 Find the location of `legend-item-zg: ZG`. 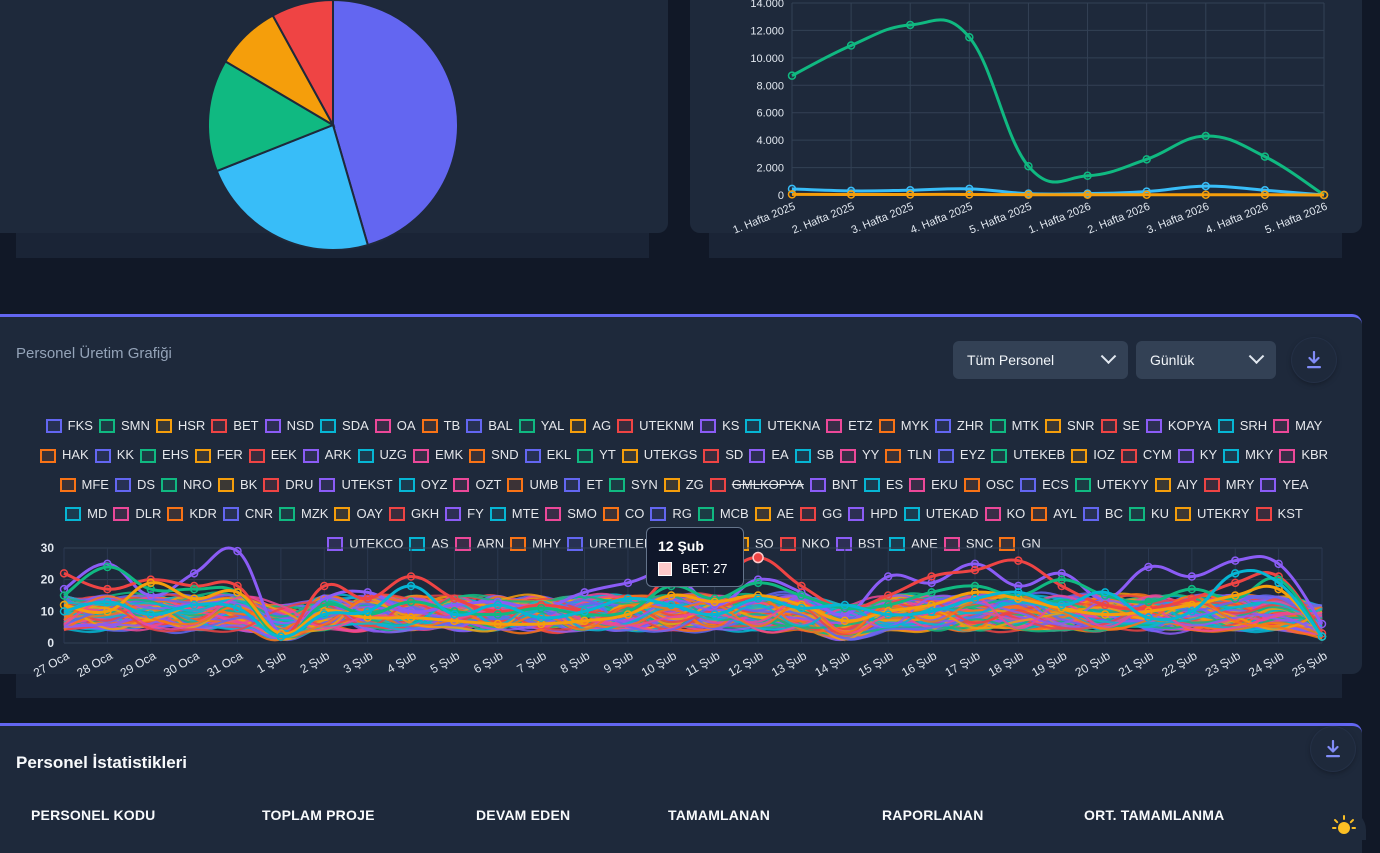

legend-item-zg: ZG is located at coordinates (683, 485).